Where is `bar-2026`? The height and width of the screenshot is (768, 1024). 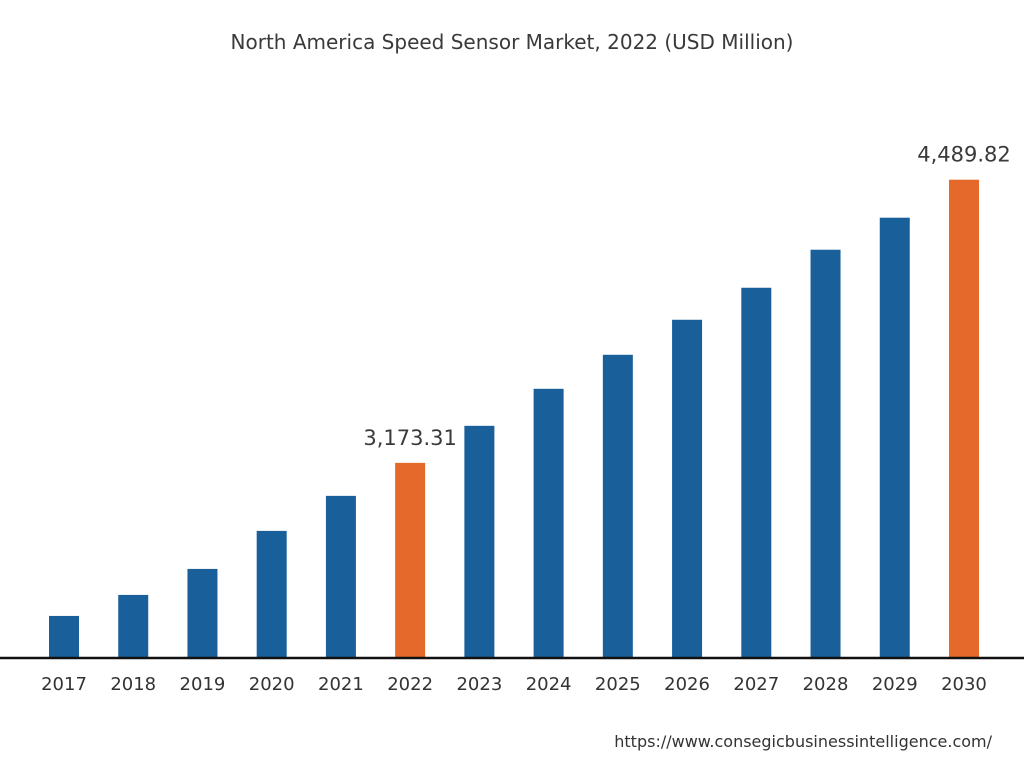 bar-2026 is located at coordinates (687, 488).